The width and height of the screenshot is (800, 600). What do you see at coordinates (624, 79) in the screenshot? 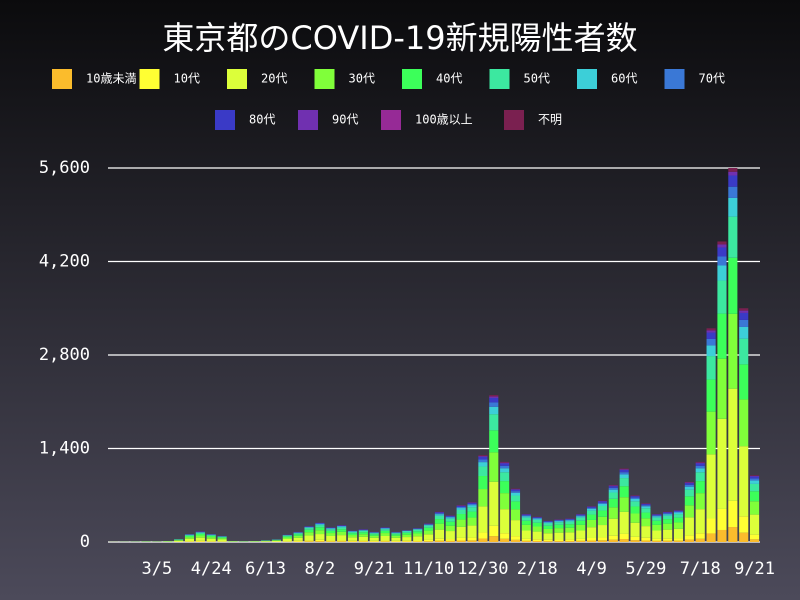
I see `legend-label: 60代` at bounding box center [624, 79].